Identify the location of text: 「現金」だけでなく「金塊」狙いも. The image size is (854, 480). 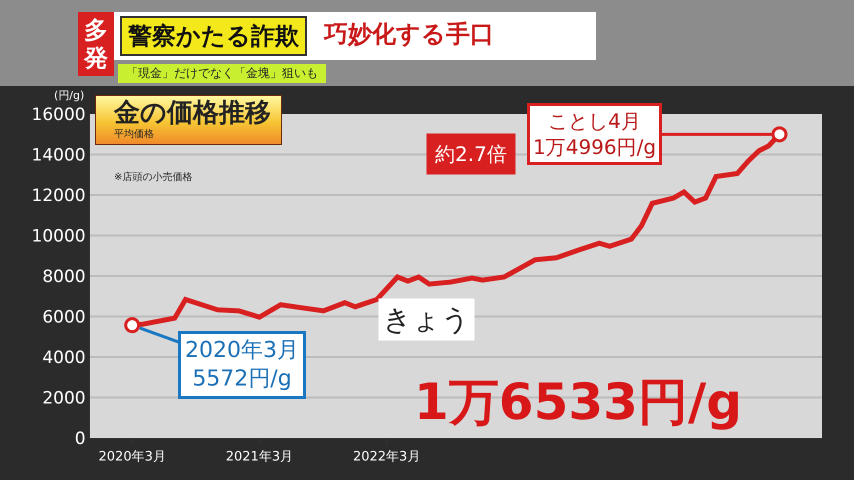
(222, 73).